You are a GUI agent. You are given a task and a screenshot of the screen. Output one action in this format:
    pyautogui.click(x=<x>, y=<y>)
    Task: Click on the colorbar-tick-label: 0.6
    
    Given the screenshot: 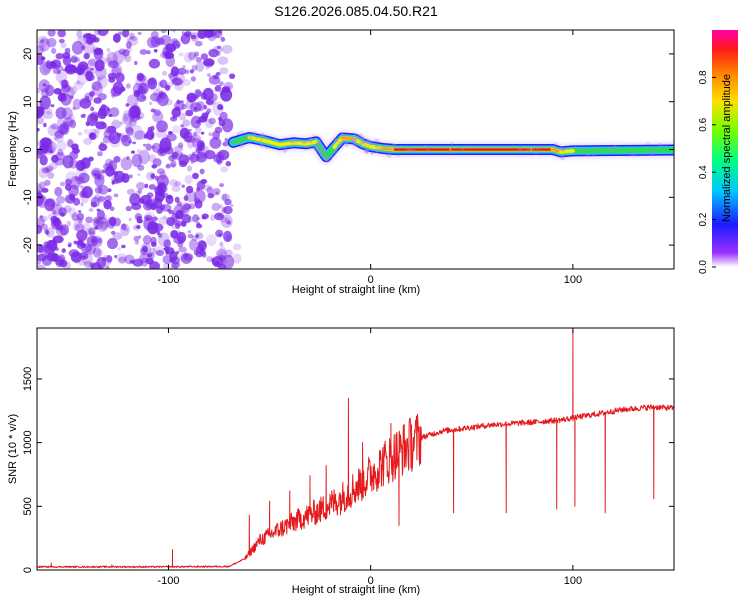 What is the action you would take?
    pyautogui.click(x=703, y=124)
    